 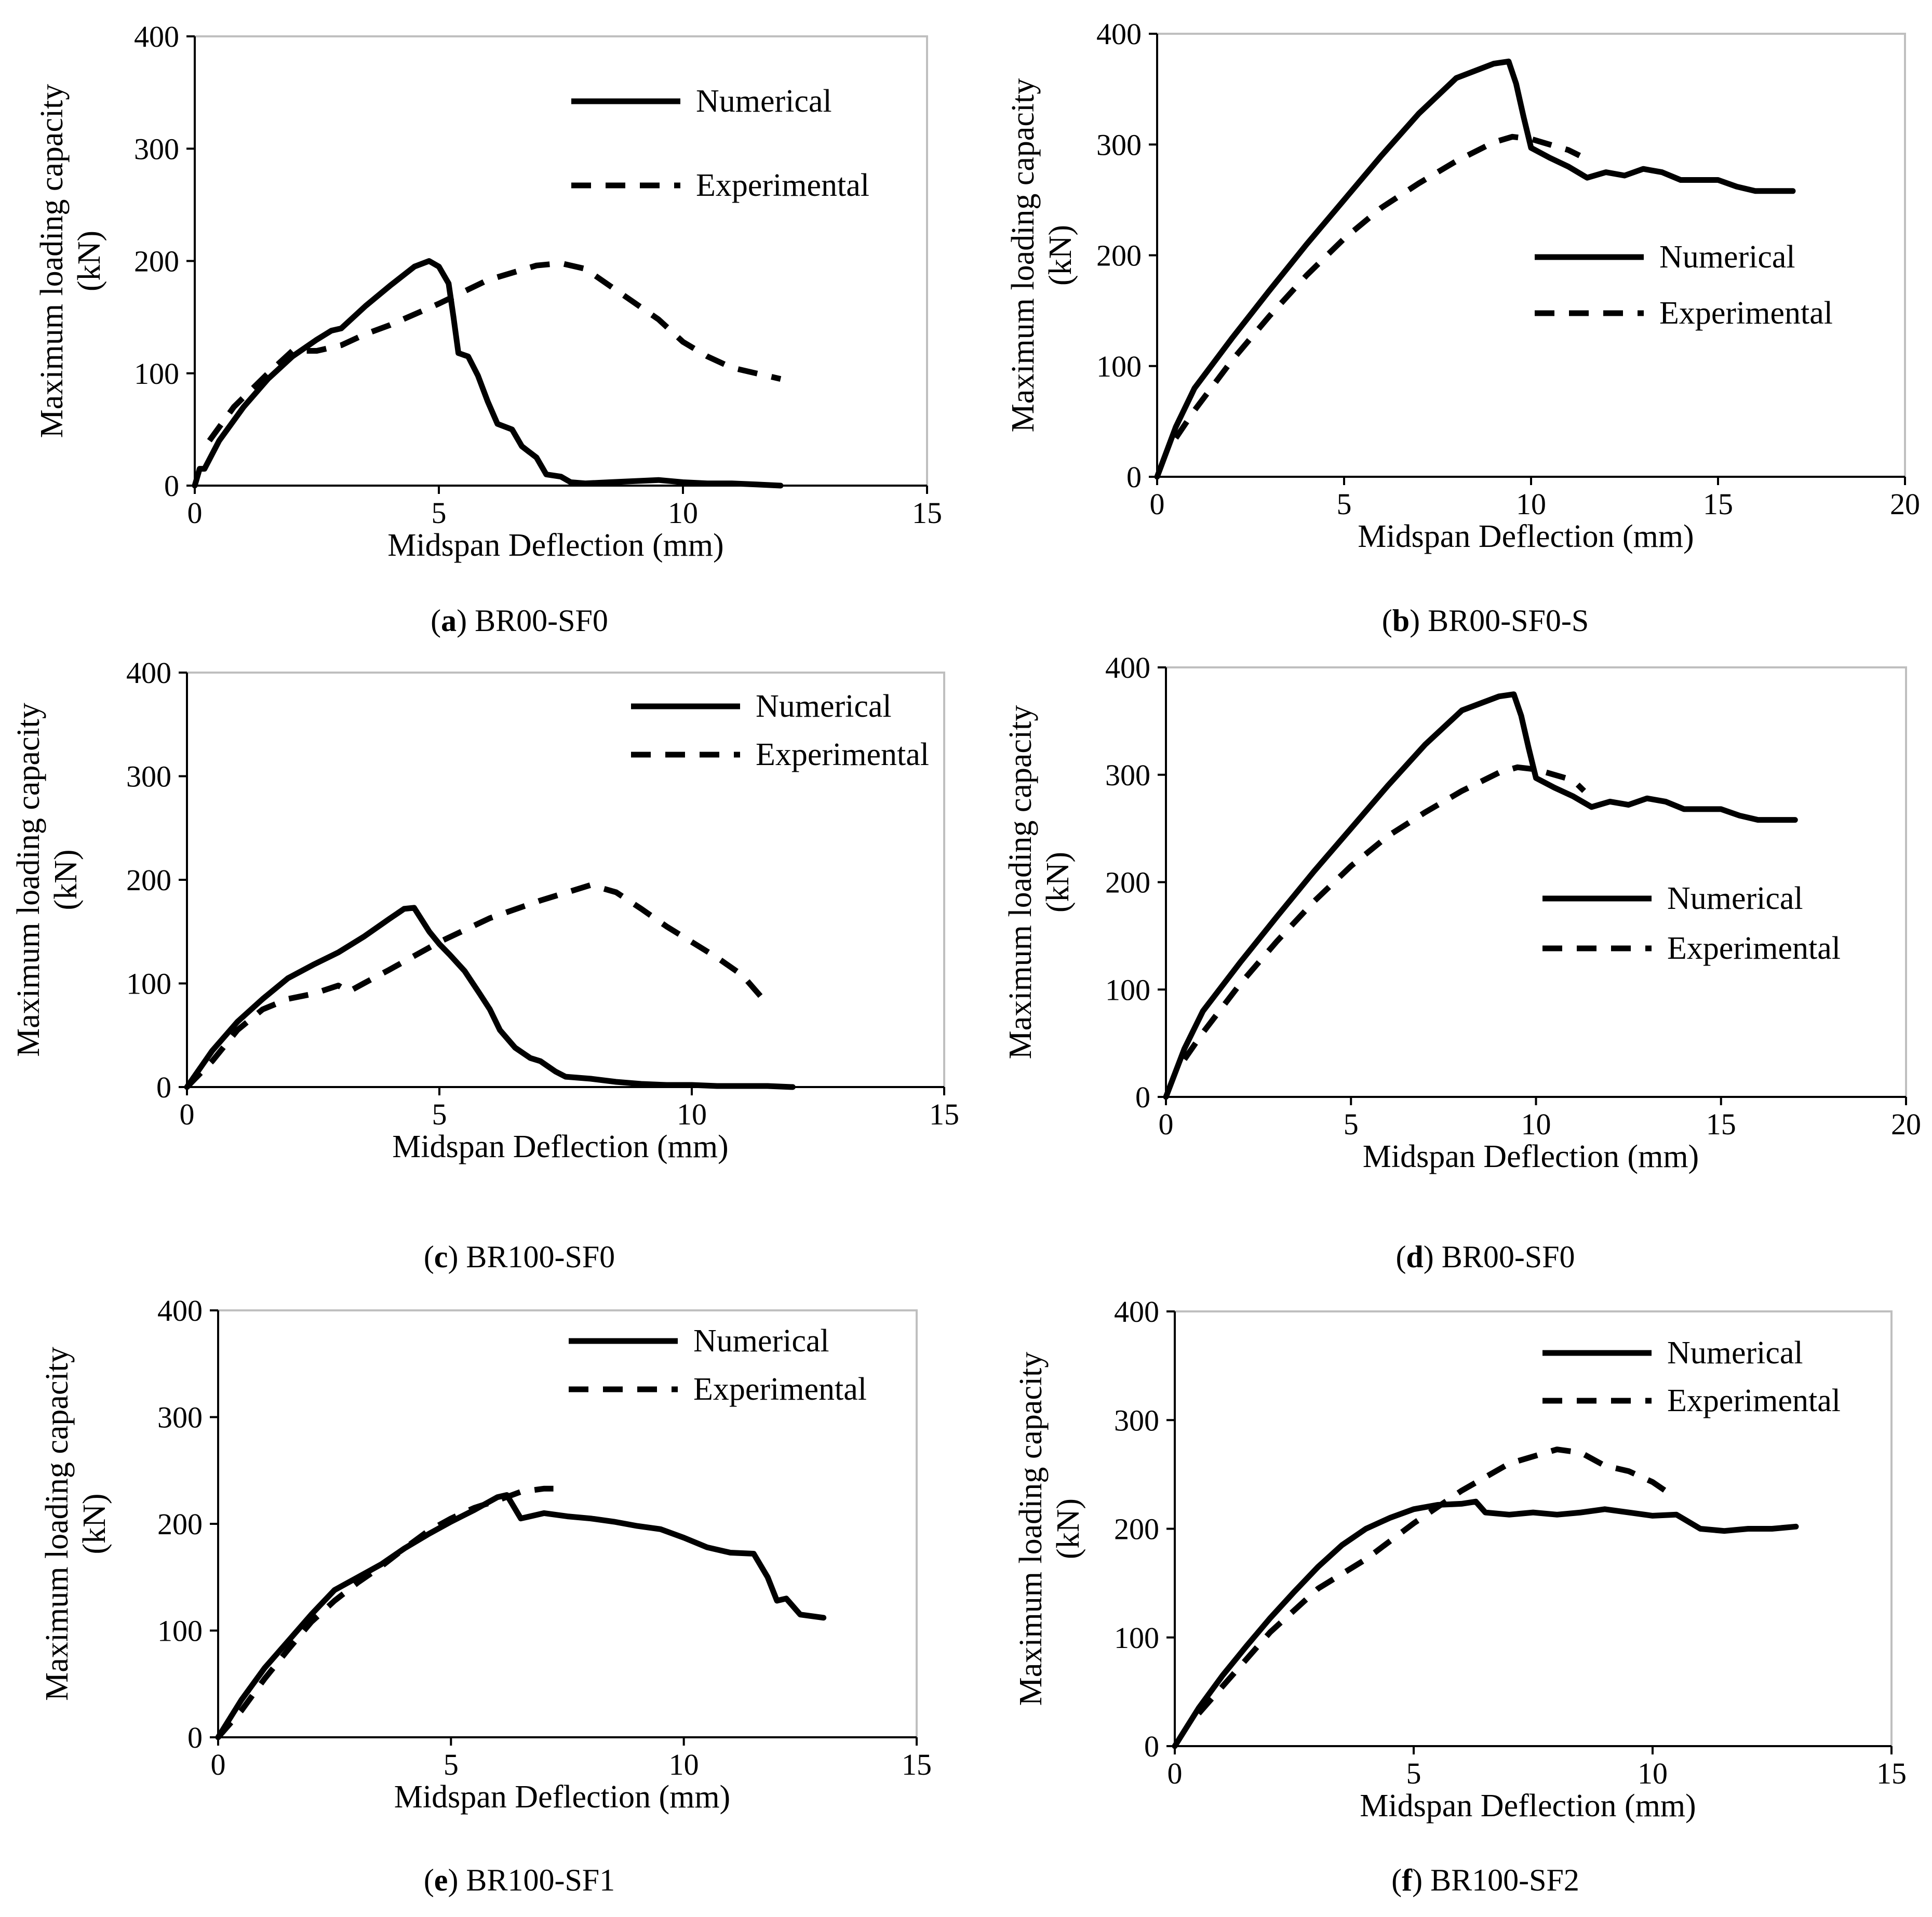 I want to click on panel-caption: (b) BR00-SF0-S, so click(x=1486, y=621).